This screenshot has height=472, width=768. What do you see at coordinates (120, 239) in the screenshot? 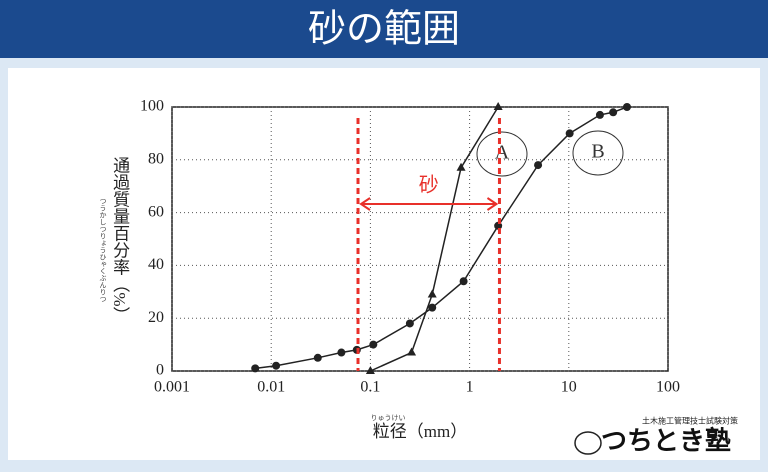
I see `y-axis-label: 通過質量百分率（%）` at bounding box center [120, 239].